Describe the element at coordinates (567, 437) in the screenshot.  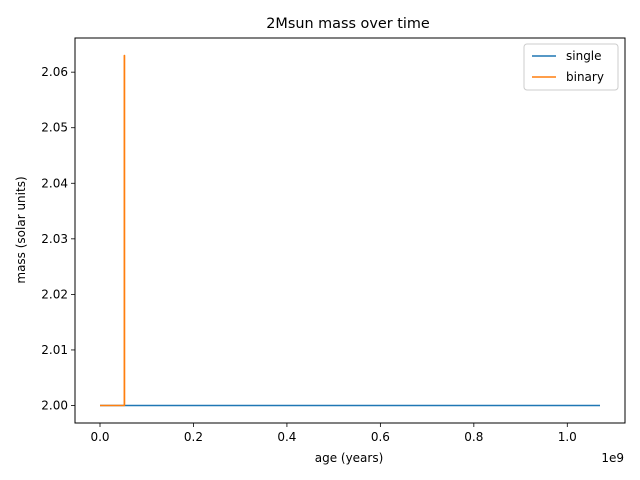
I see `x-tick-label: 1.0` at that location.